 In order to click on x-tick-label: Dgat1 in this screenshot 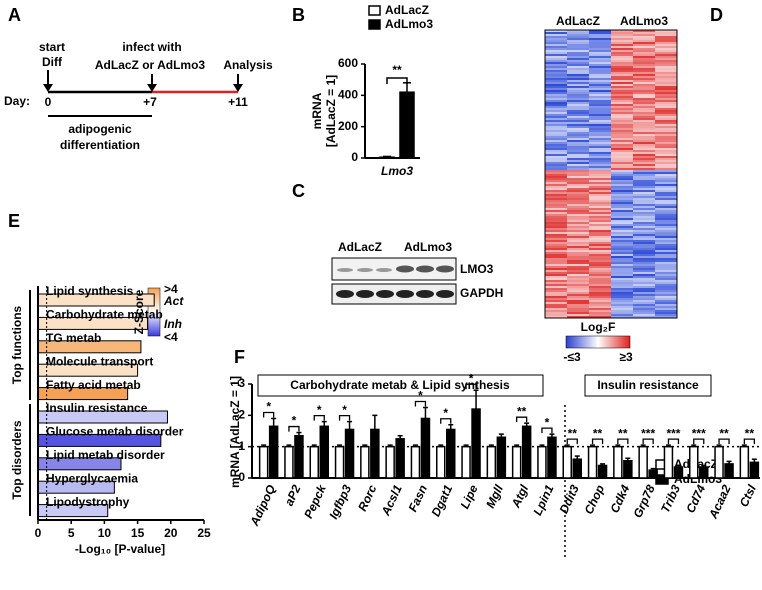, I will do `click(442, 500)`.